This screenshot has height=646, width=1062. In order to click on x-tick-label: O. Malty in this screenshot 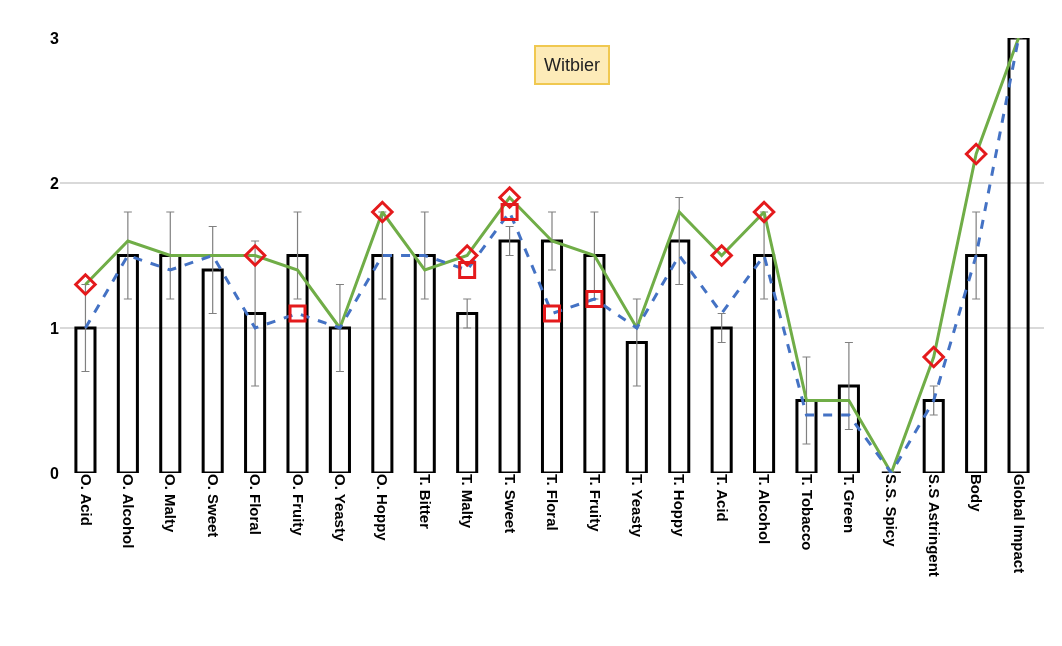, I will do `click(171, 503)`.